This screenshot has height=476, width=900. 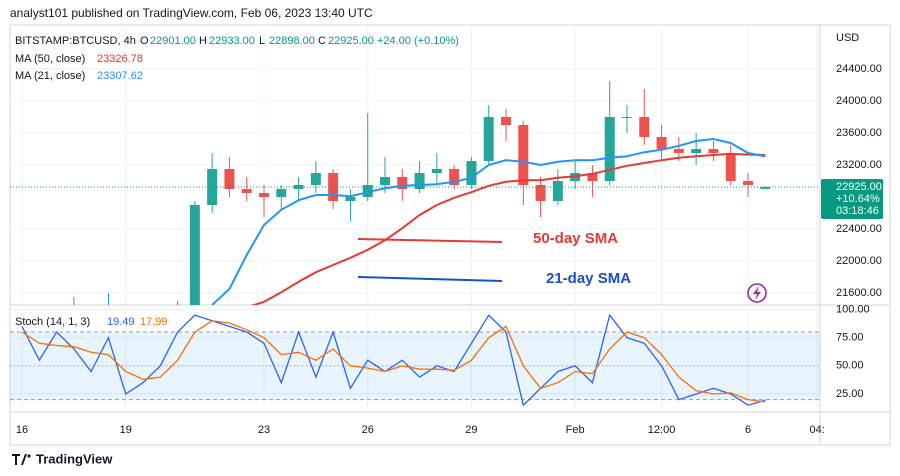 I want to click on change: +24.00 (+0.10%), so click(x=418, y=41).